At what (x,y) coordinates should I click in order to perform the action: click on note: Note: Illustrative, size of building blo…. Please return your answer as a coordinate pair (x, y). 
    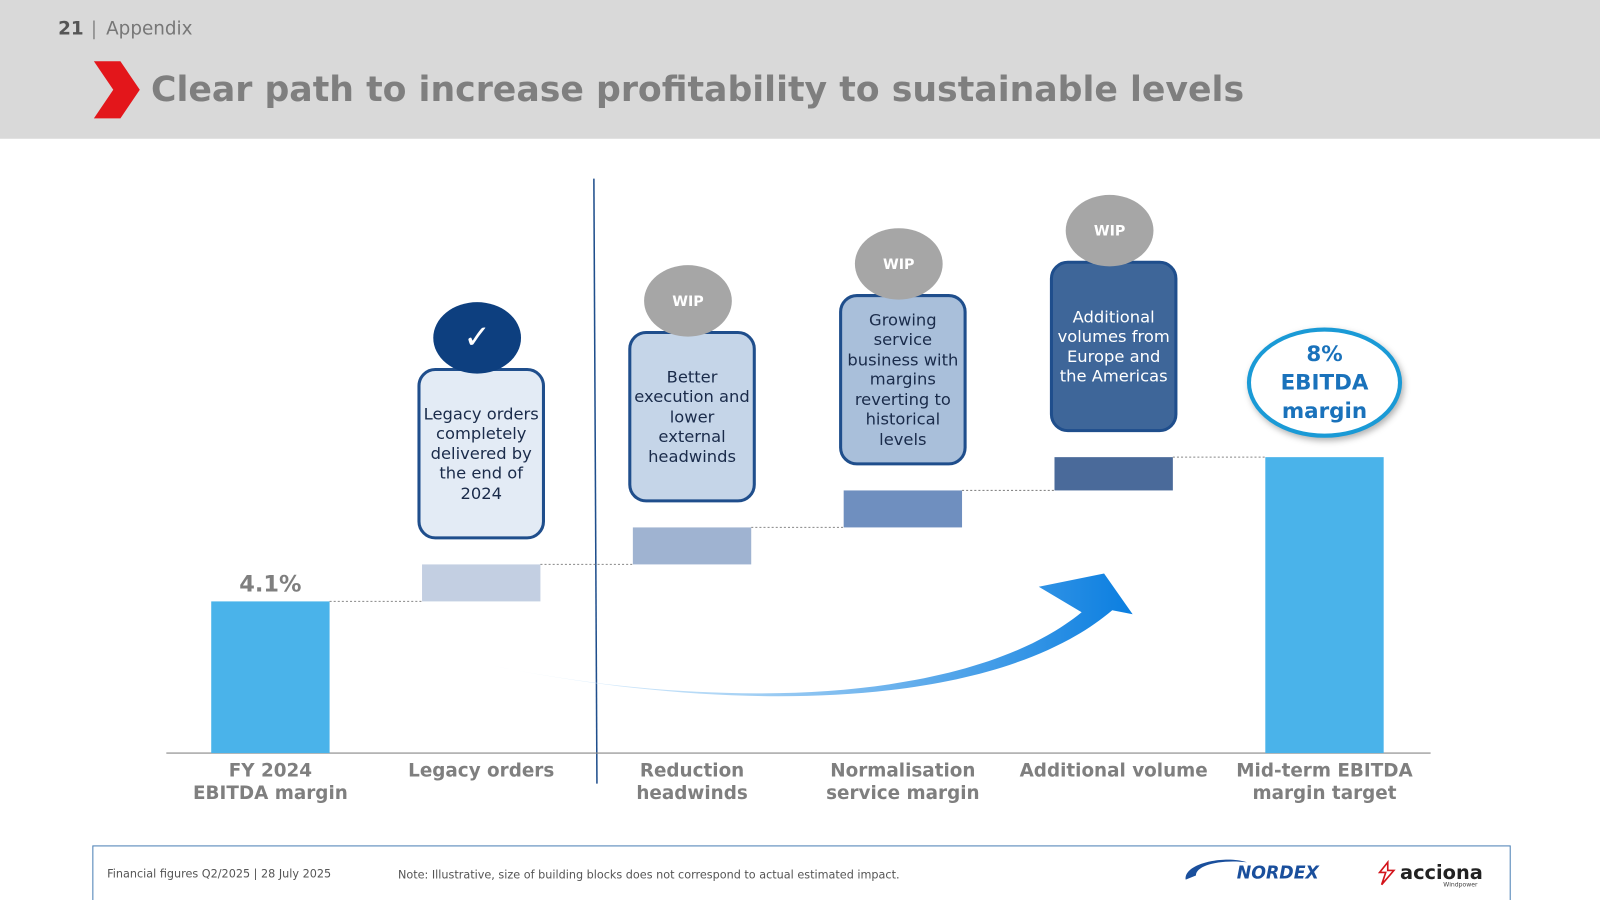
    Looking at the image, I should click on (649, 875).